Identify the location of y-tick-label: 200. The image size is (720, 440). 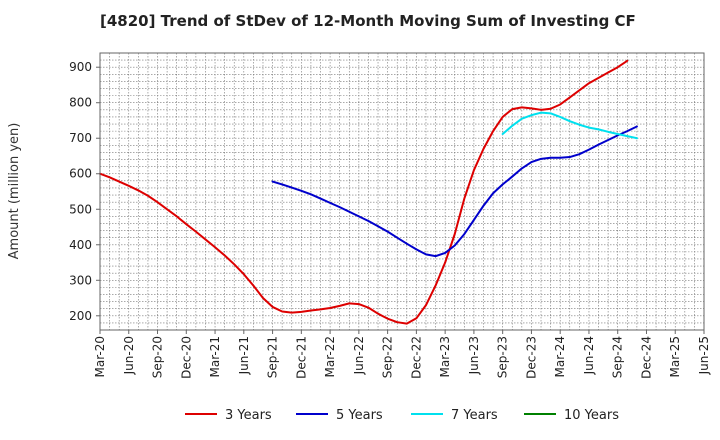
(80, 316).